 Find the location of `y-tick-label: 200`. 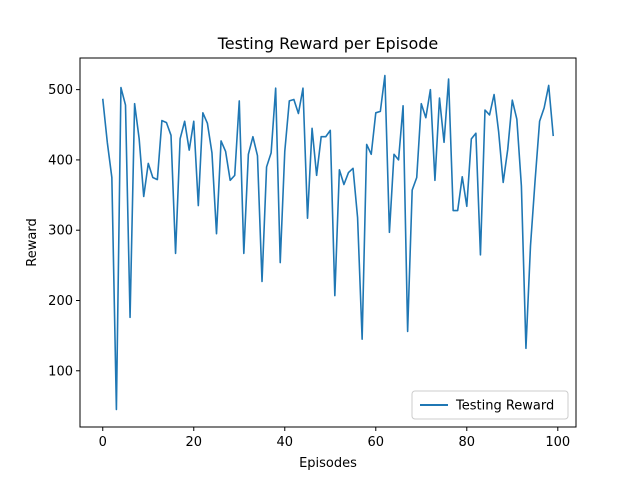

y-tick-label: 200 is located at coordinates (60, 301).